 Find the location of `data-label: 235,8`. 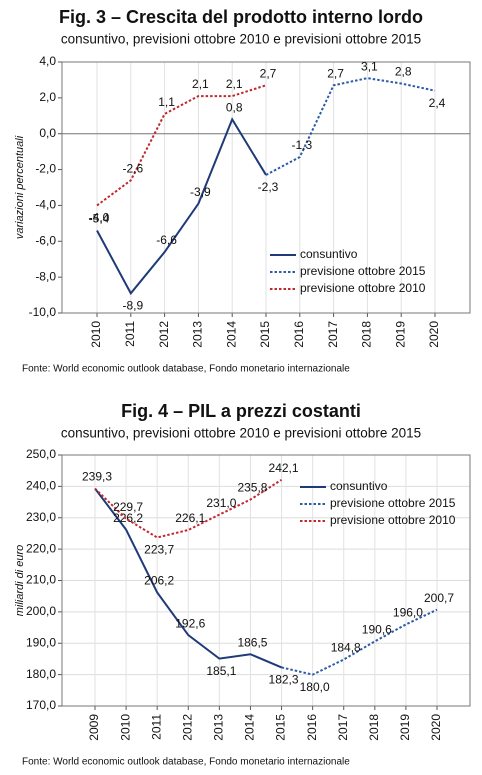

data-label: 235,8 is located at coordinates (252, 488).